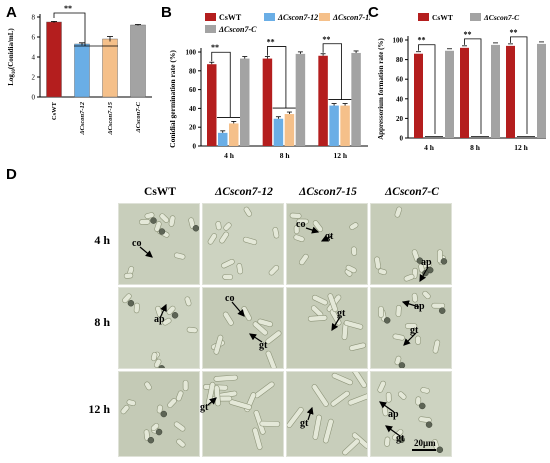 The width and height of the screenshot is (550, 463). Describe the element at coordinates (82, 118) in the screenshot. I see `x-tick-label: ΔCscon7-12` at that location.